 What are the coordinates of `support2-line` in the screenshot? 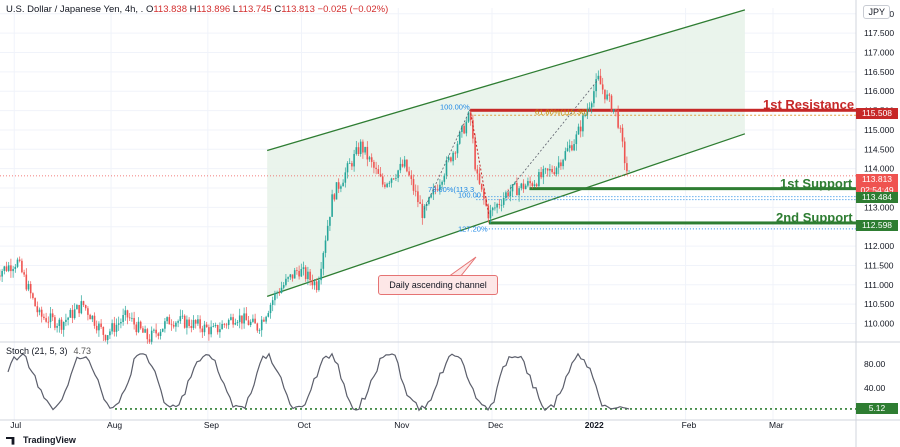 It's located at (672, 223).